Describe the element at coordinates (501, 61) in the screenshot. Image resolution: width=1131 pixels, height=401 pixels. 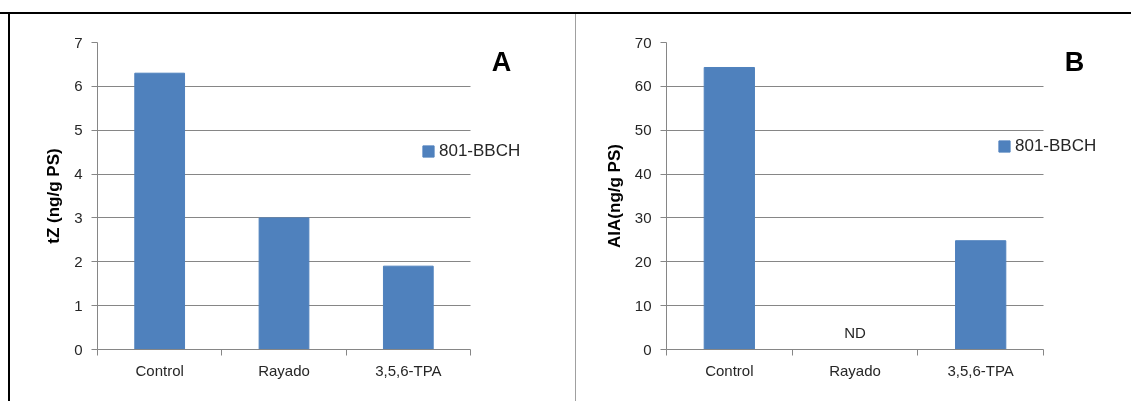
I see `text: A` at that location.